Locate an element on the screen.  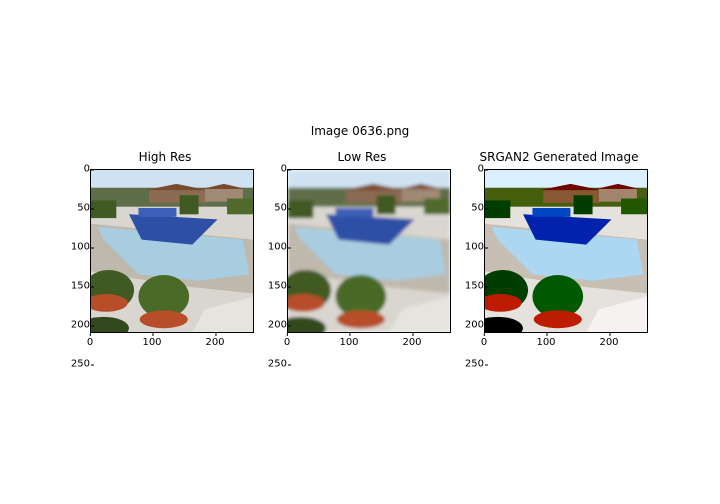
image-panel: SRGAN2 Generated Image 0 50 100 150 200 250 0 1 is located at coordinates (557, 260).